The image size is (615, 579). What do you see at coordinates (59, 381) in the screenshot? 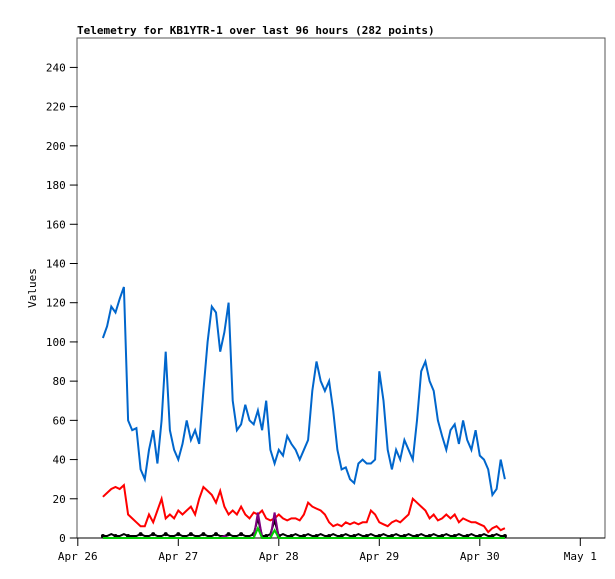
I see `y-tick-label: 80` at bounding box center [59, 381].